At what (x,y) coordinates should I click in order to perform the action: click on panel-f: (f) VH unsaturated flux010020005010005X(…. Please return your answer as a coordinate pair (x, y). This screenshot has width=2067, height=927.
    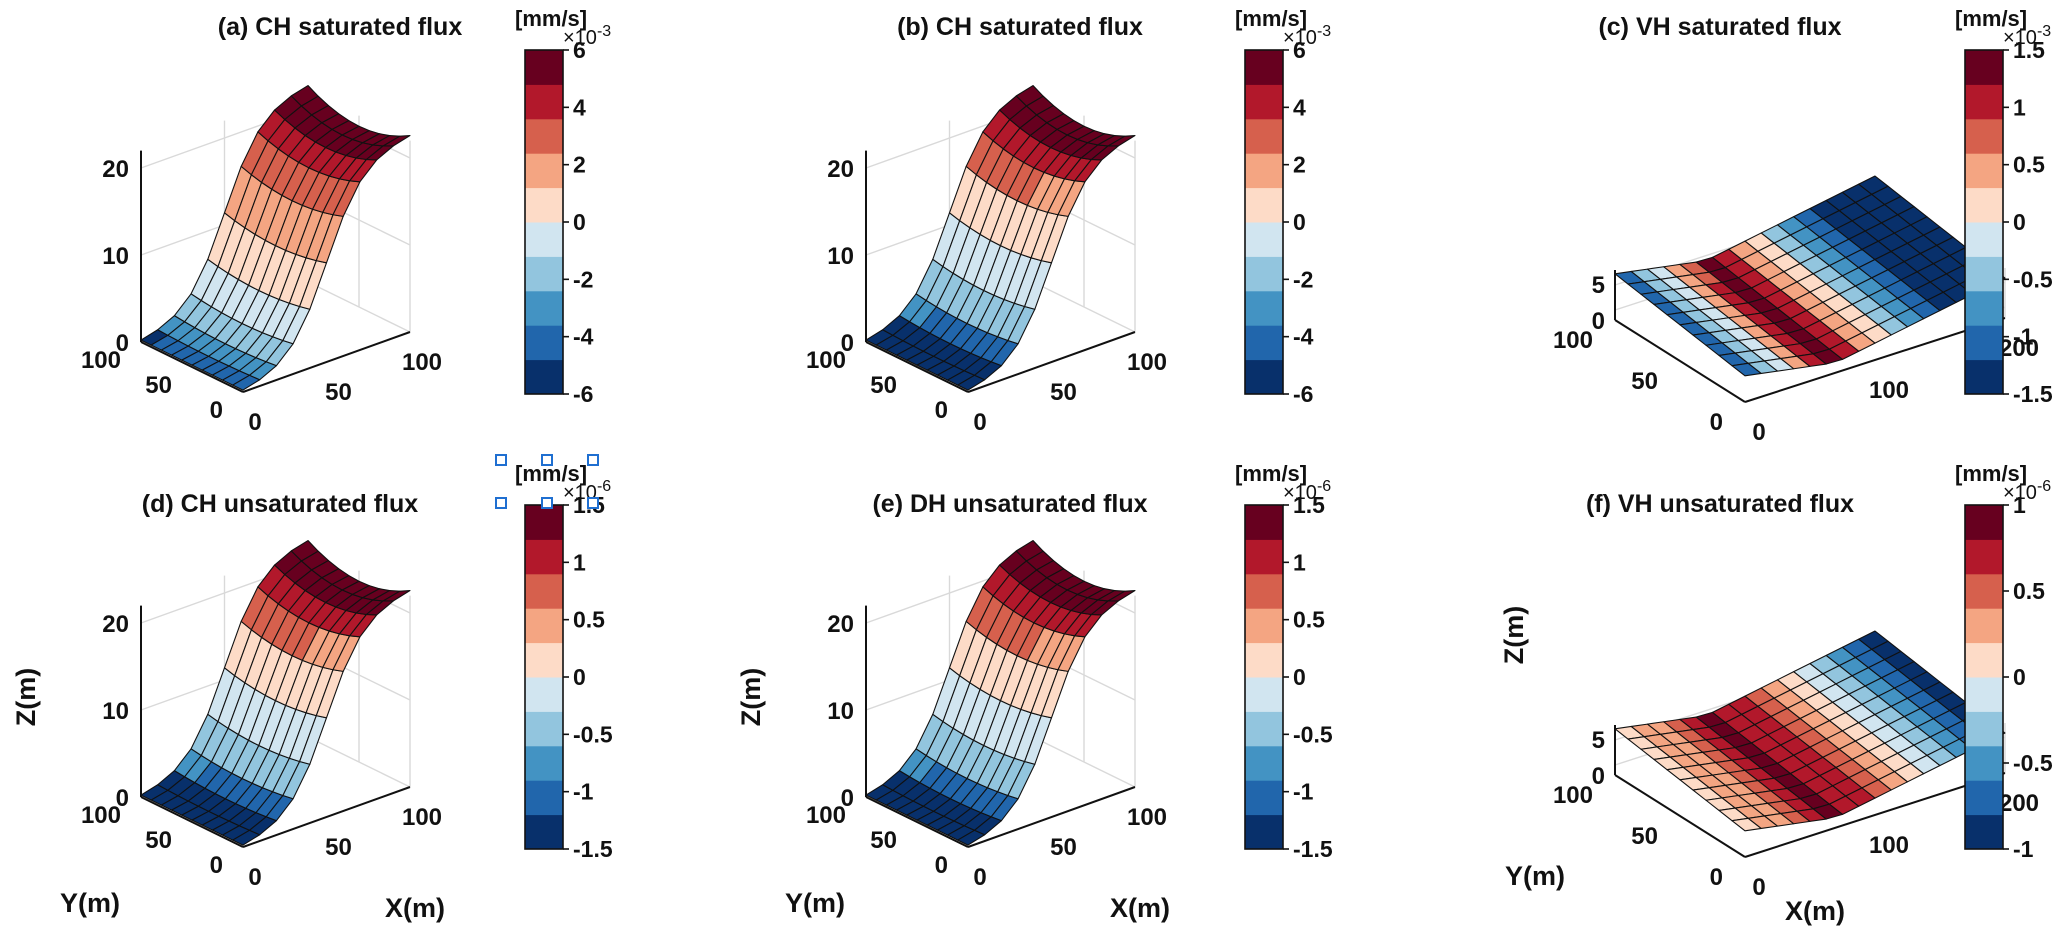
    Looking at the image, I should click on (1776, 693).